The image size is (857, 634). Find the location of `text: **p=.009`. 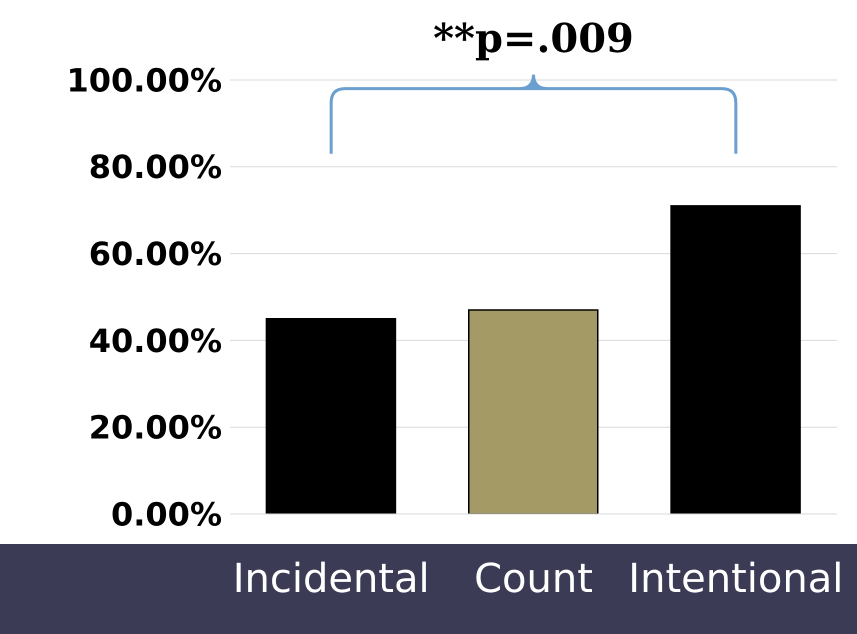

text: **p=.009 is located at coordinates (533, 38).